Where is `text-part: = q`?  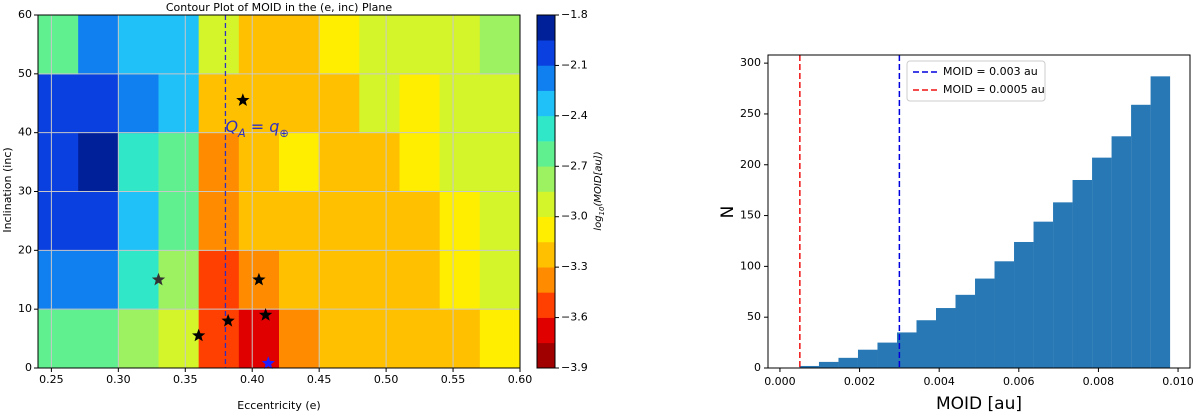 text-part: = q is located at coordinates (263, 125).